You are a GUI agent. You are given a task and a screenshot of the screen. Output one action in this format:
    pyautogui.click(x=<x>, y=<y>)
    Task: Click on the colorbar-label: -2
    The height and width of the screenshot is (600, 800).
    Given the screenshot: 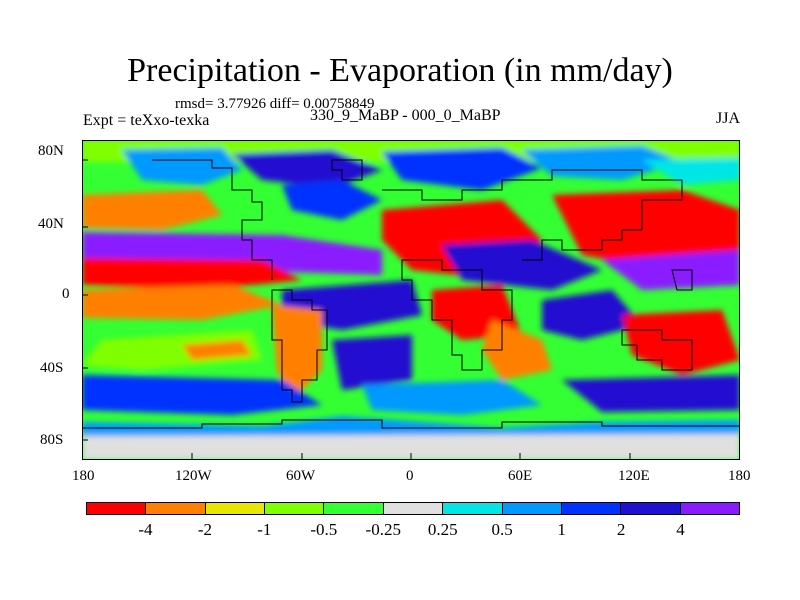 What is the action you would take?
    pyautogui.click(x=204, y=529)
    